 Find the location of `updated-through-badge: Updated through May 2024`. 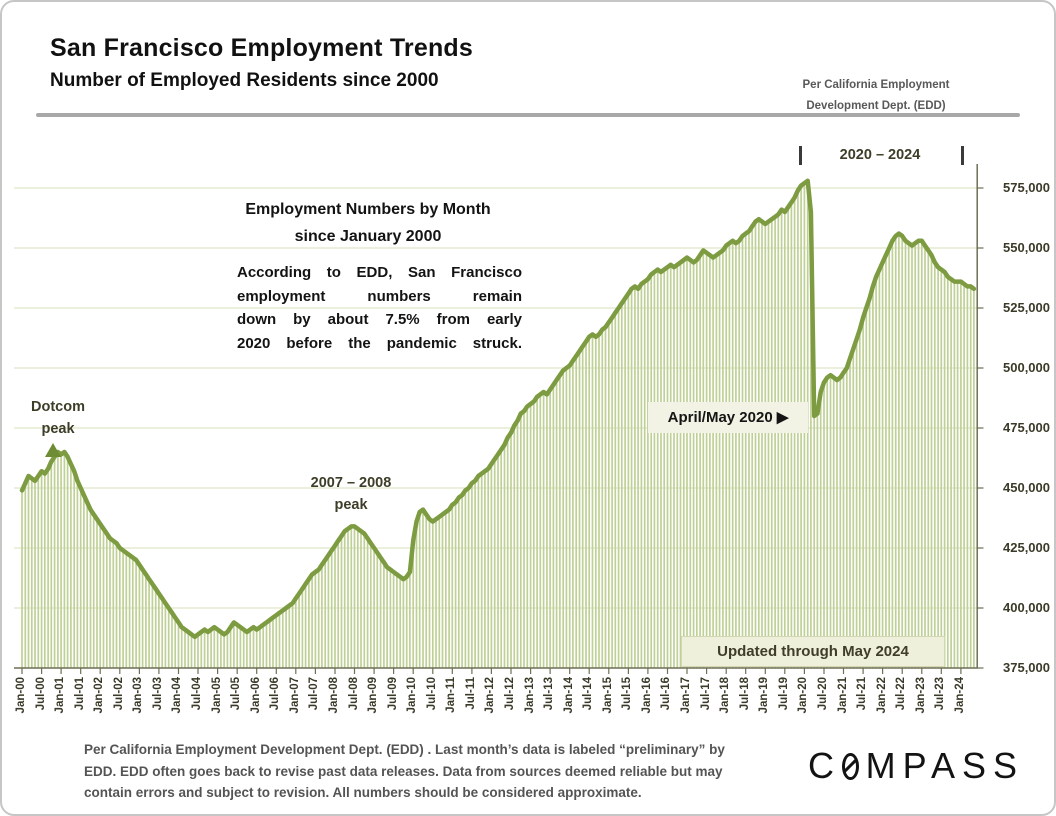

updated-through-badge: Updated through May 2024 is located at coordinates (813, 651).